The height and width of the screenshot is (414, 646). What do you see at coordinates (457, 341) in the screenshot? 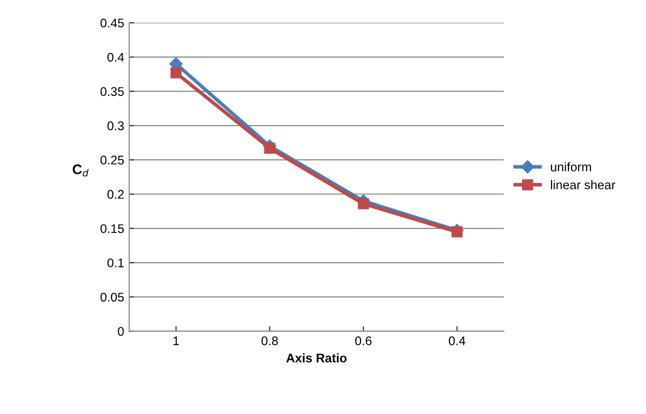
I see `x-tick-label: 0.4` at bounding box center [457, 341].